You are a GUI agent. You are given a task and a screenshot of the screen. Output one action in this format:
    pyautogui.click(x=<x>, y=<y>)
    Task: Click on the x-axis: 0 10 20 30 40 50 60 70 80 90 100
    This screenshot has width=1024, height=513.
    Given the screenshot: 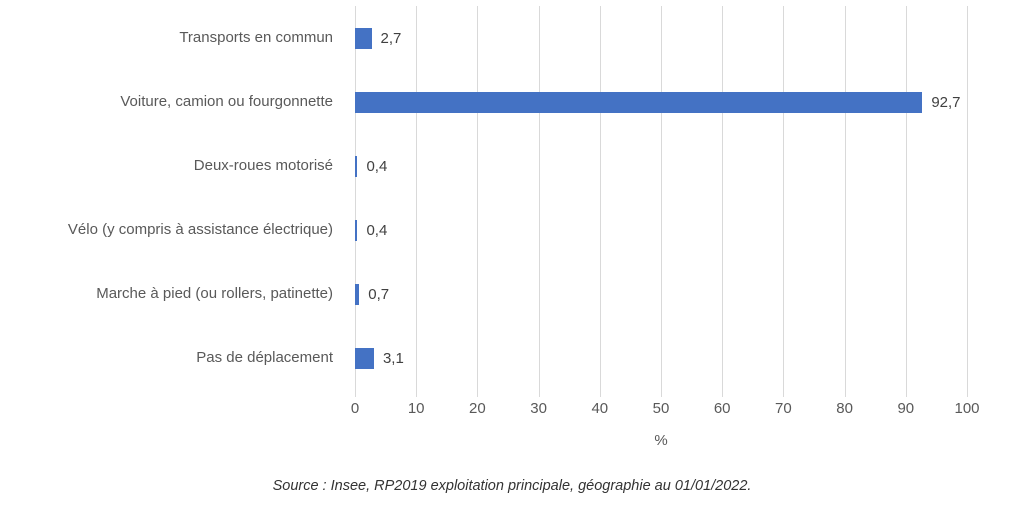 What is the action you would take?
    pyautogui.click(x=665, y=410)
    